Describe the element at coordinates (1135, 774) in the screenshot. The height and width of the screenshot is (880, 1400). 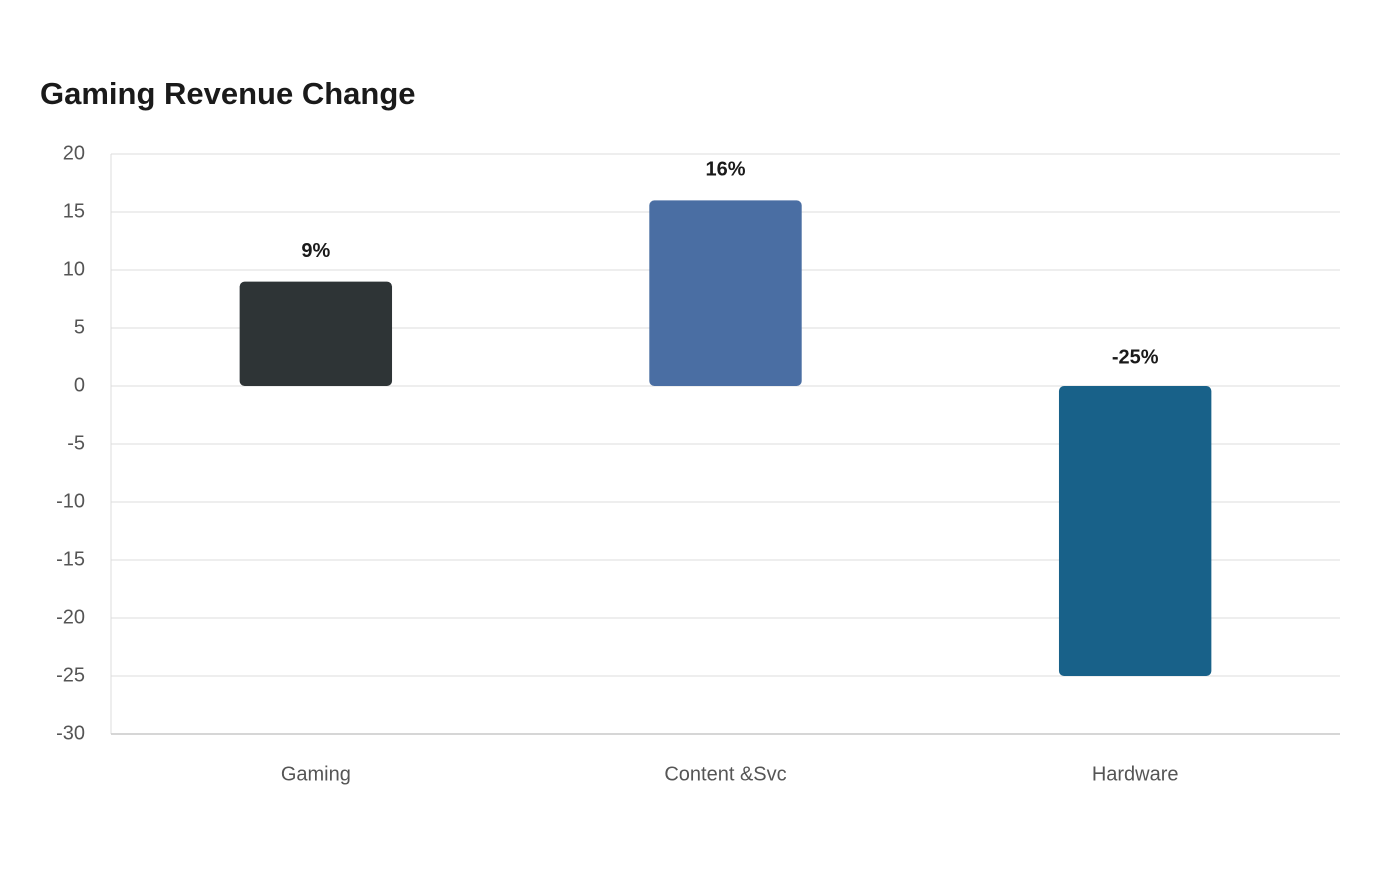
I see `x-tick-label: Hardware` at that location.